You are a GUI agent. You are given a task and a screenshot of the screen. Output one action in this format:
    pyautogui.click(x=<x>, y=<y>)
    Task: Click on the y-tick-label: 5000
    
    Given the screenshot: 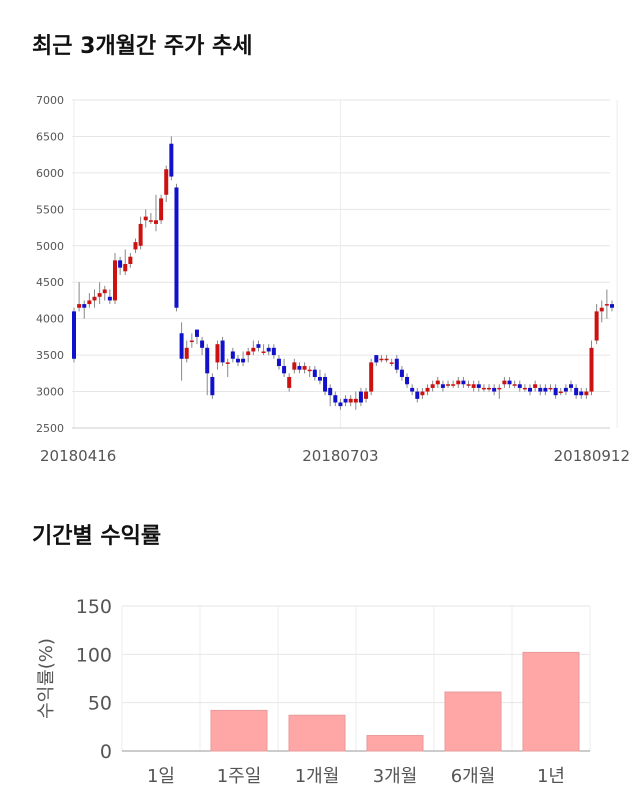 What is the action you would take?
    pyautogui.click(x=50, y=246)
    